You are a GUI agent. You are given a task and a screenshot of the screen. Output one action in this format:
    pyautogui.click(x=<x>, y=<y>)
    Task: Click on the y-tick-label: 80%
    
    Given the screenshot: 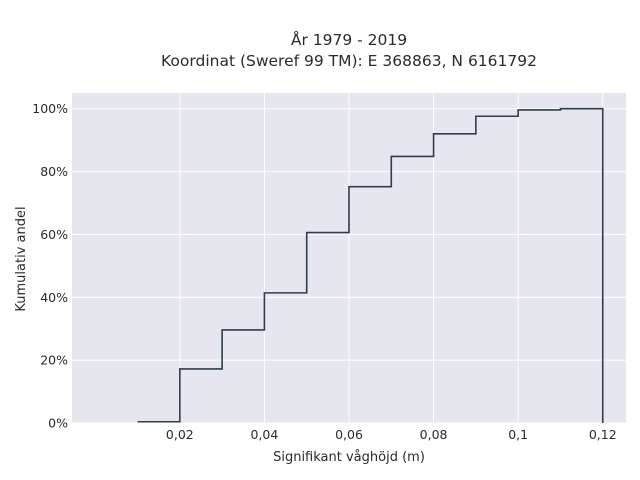 What is the action you would take?
    pyautogui.click(x=54, y=171)
    